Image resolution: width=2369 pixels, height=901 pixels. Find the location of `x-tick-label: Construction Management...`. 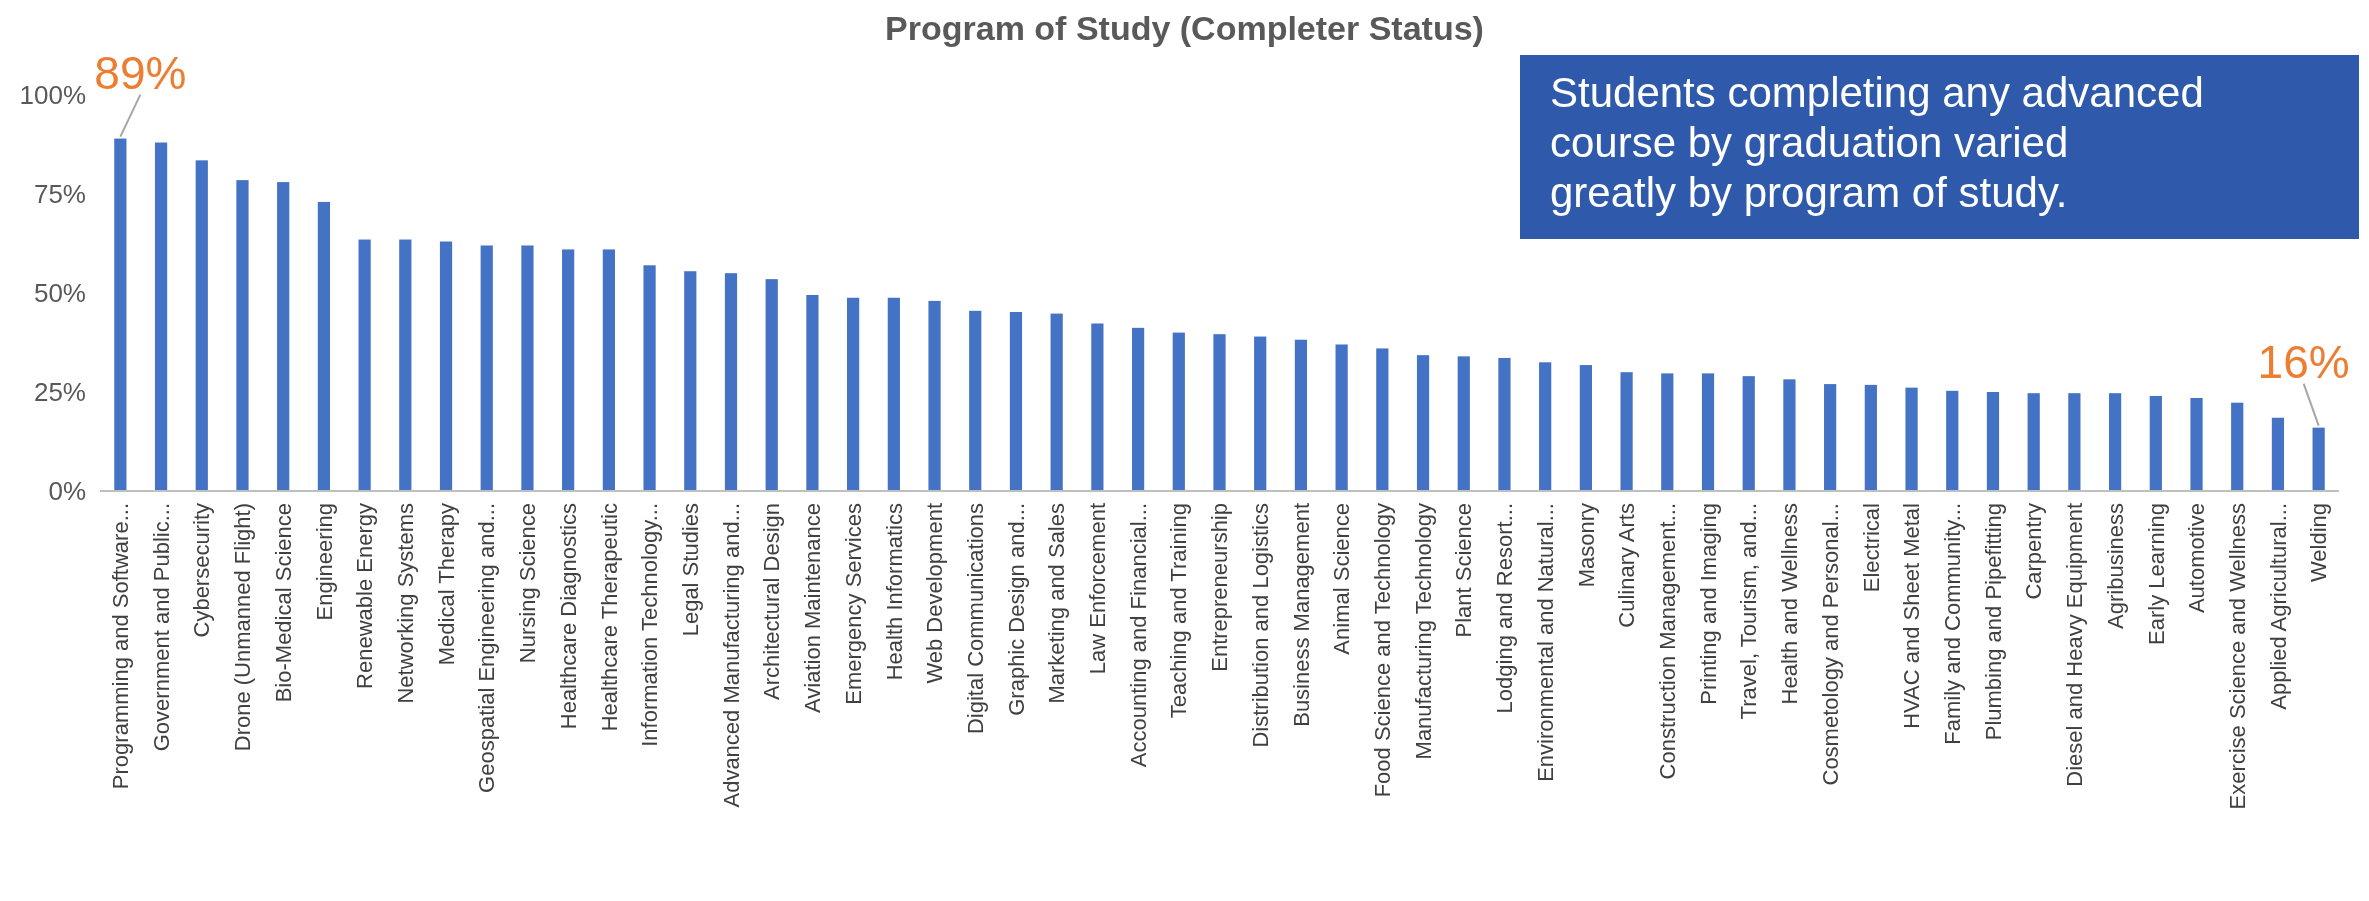

x-tick-label: Construction Management... is located at coordinates (1667, 641).